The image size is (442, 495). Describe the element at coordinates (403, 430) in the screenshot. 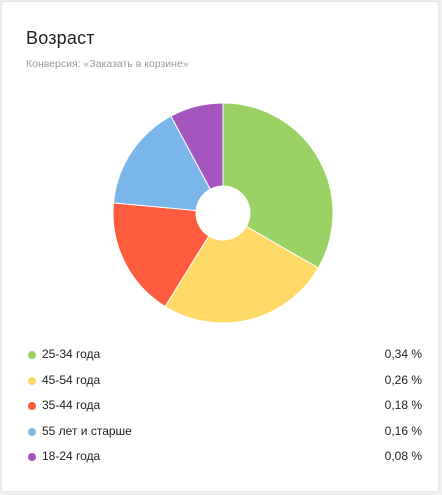

I see `legend-value: 0,16 %` at that location.